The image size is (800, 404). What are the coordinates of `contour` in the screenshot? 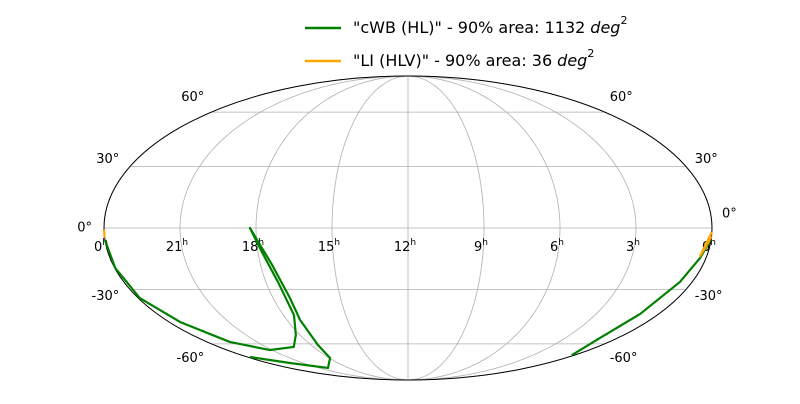 It's located at (407, 243).